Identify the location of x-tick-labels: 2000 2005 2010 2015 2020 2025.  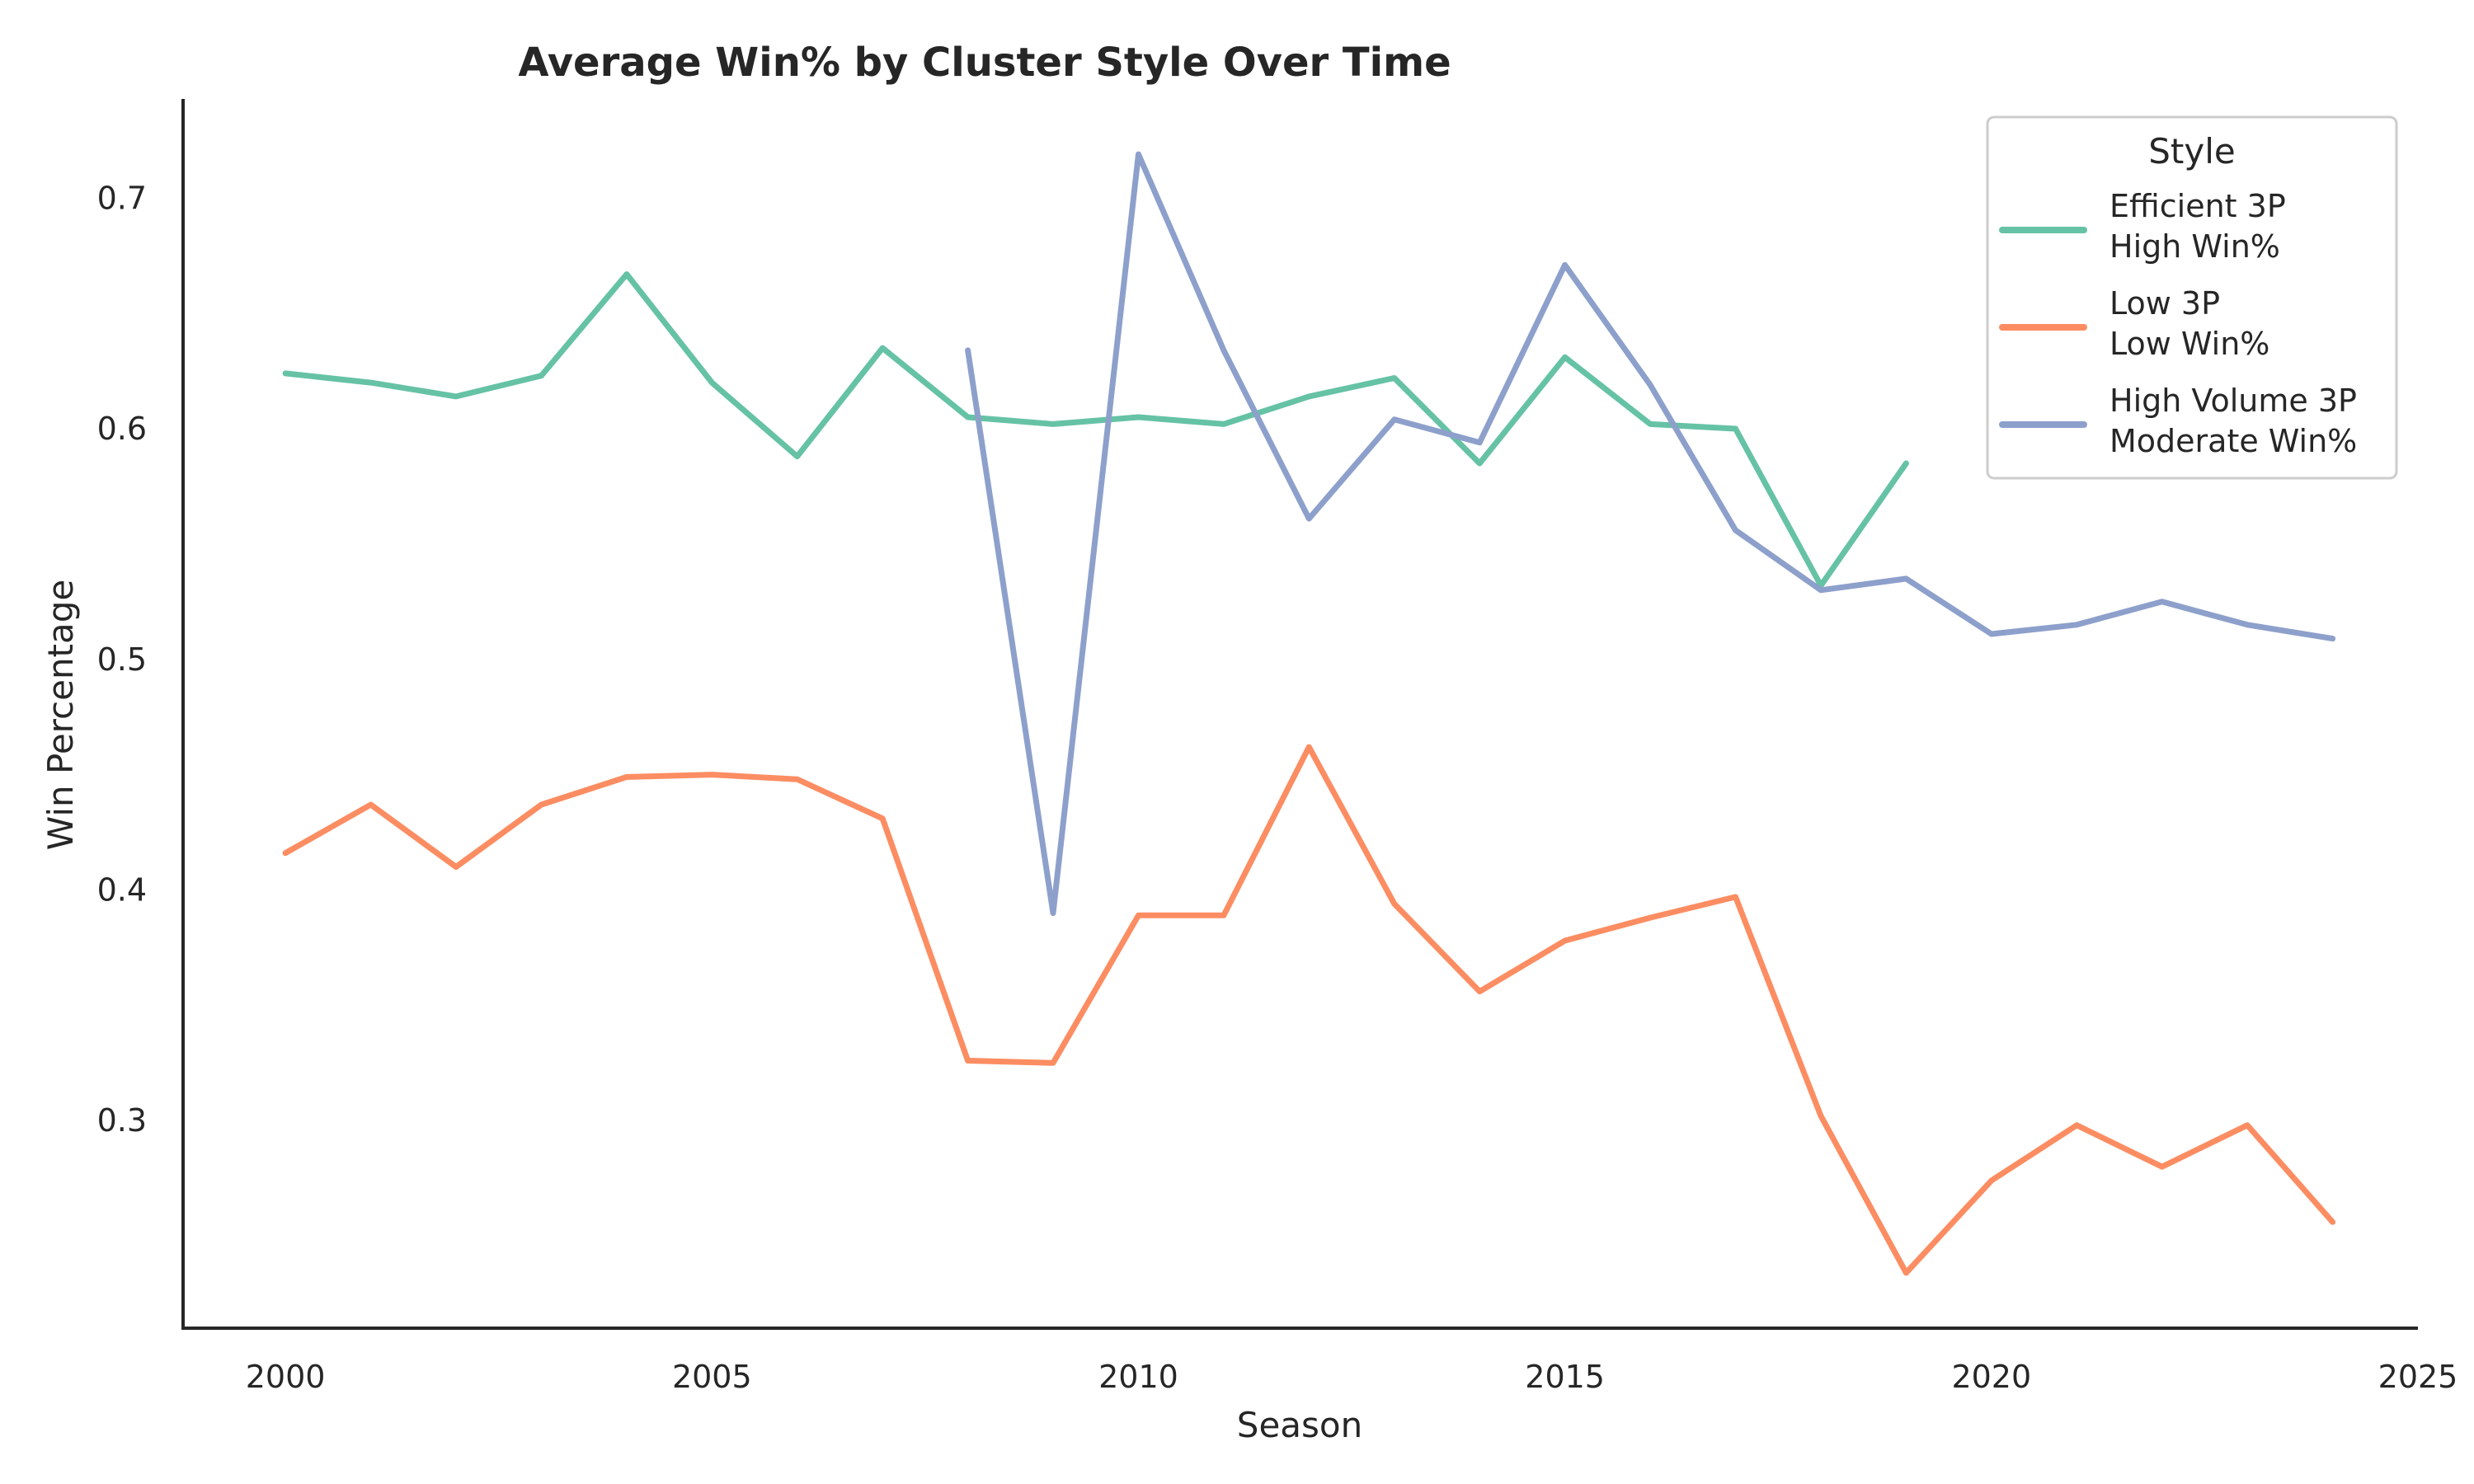
(1352, 1377).